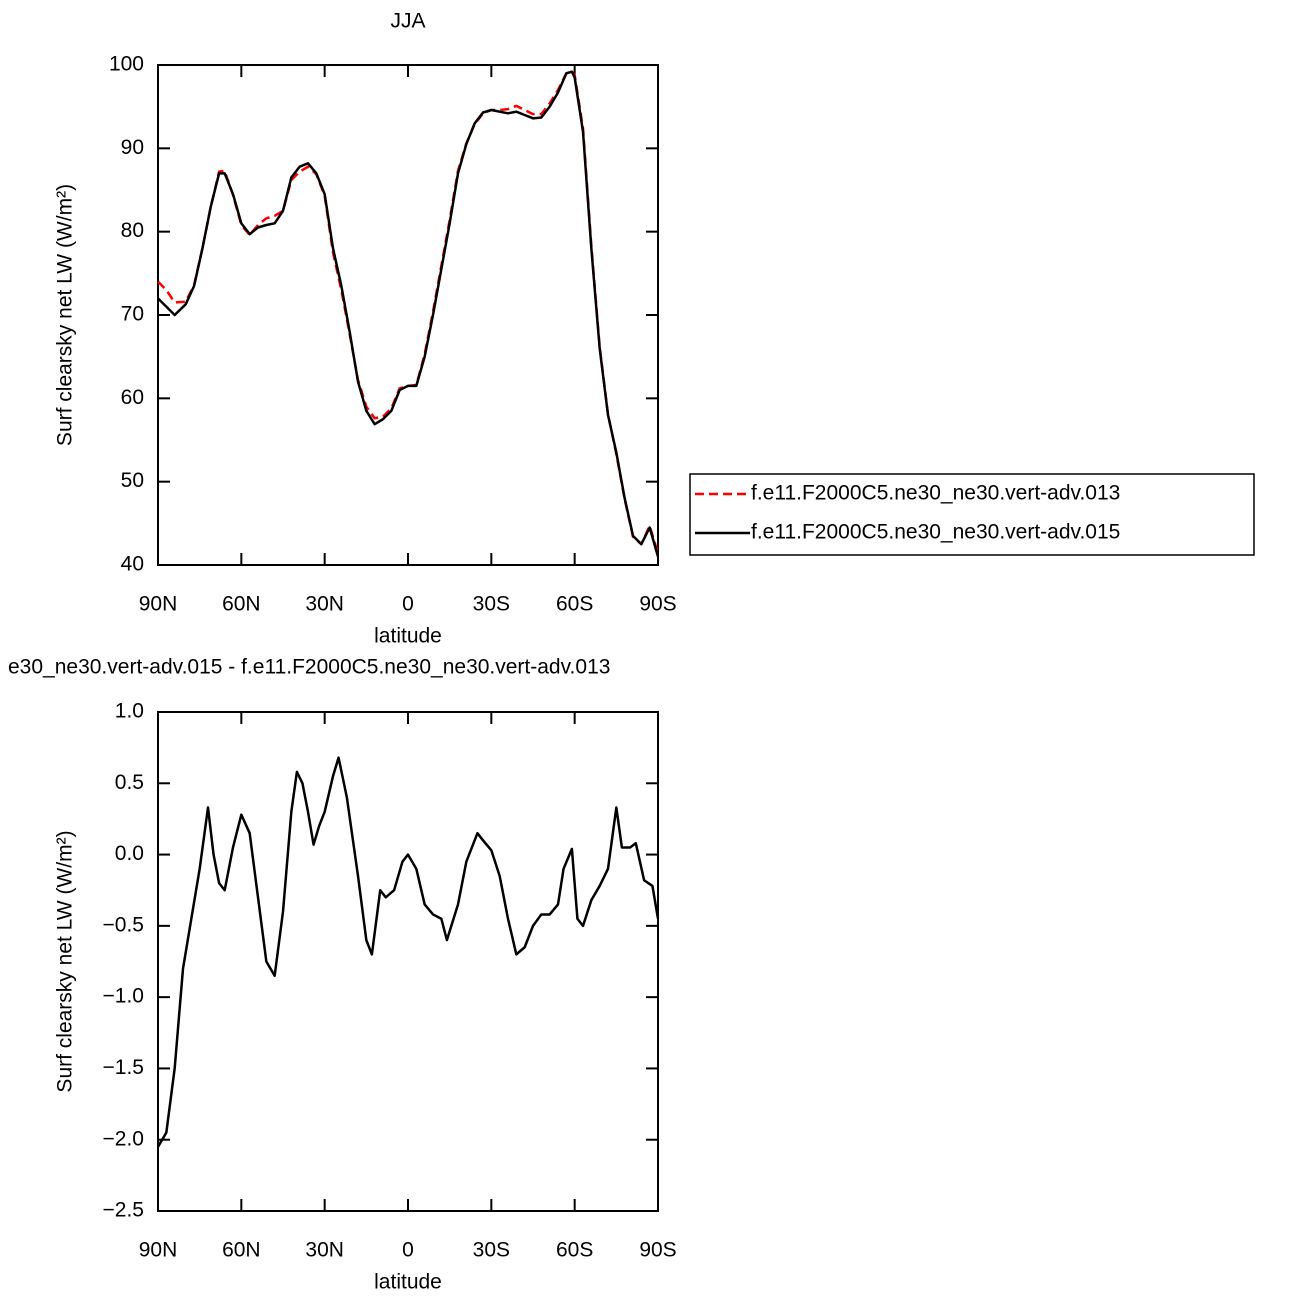 The height and width of the screenshot is (1303, 1305). What do you see at coordinates (123, 1210) in the screenshot?
I see `y-tick-label: −2.5` at bounding box center [123, 1210].